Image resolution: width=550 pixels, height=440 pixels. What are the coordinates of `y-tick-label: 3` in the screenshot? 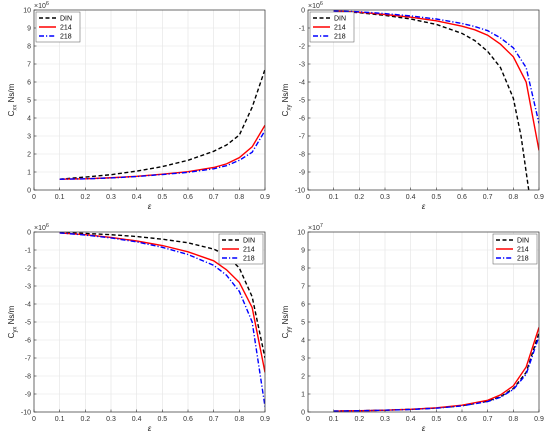 It's located at (29, 136).